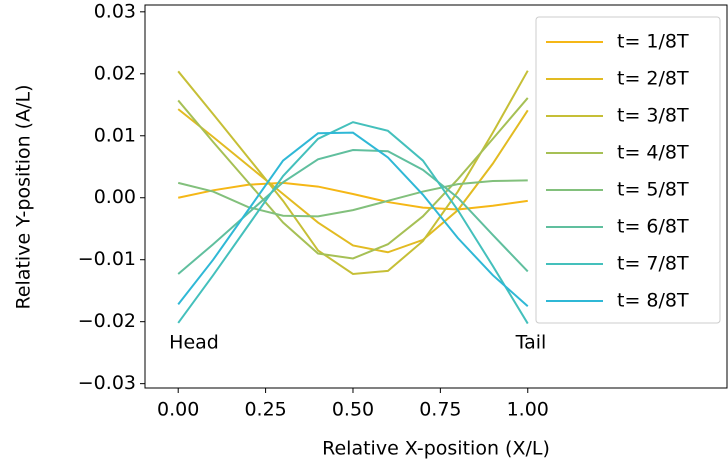  Describe the element at coordinates (528, 410) in the screenshot. I see `x-tick-label: 1.00` at that location.